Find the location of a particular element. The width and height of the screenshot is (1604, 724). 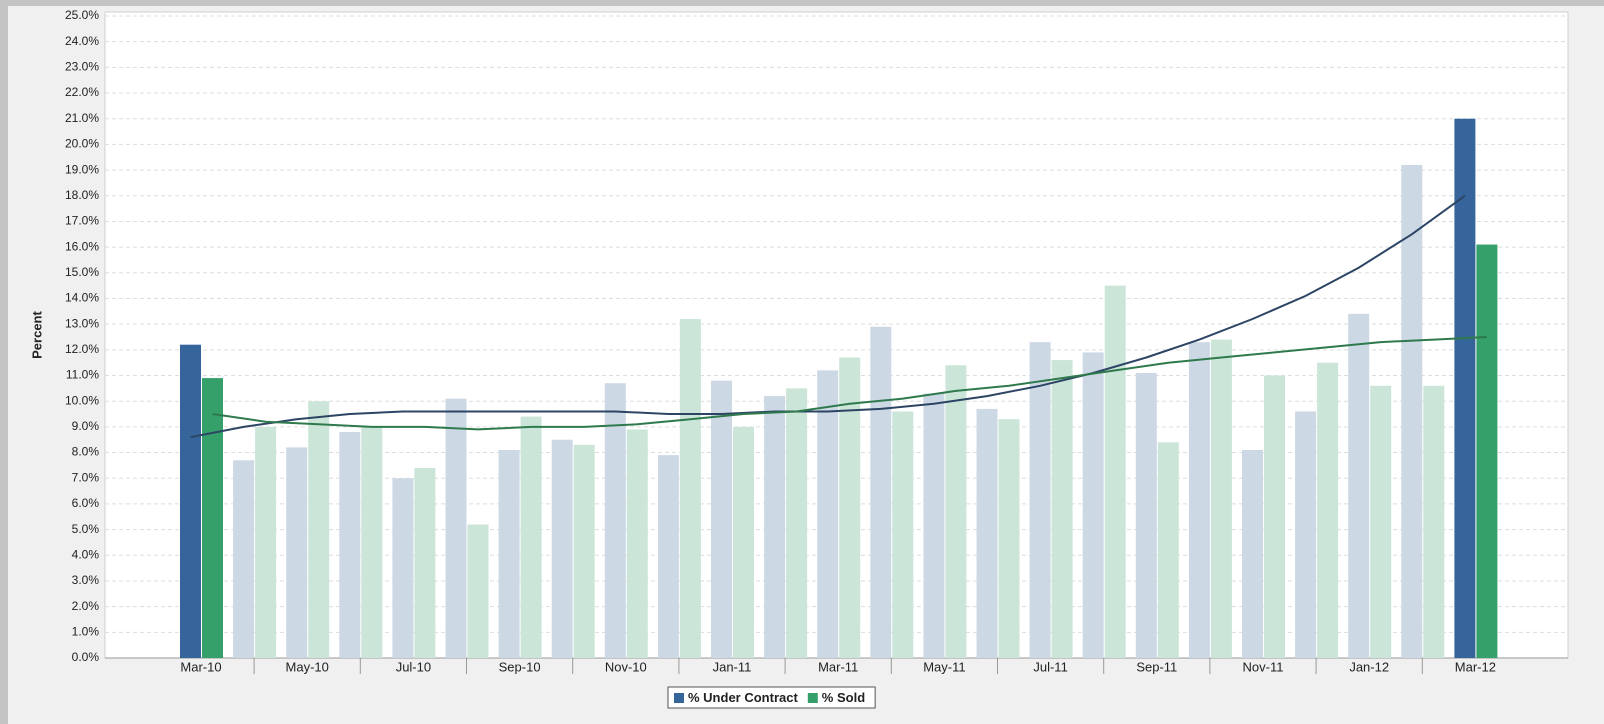

y-tick-label: 3.0% is located at coordinates (86, 580).